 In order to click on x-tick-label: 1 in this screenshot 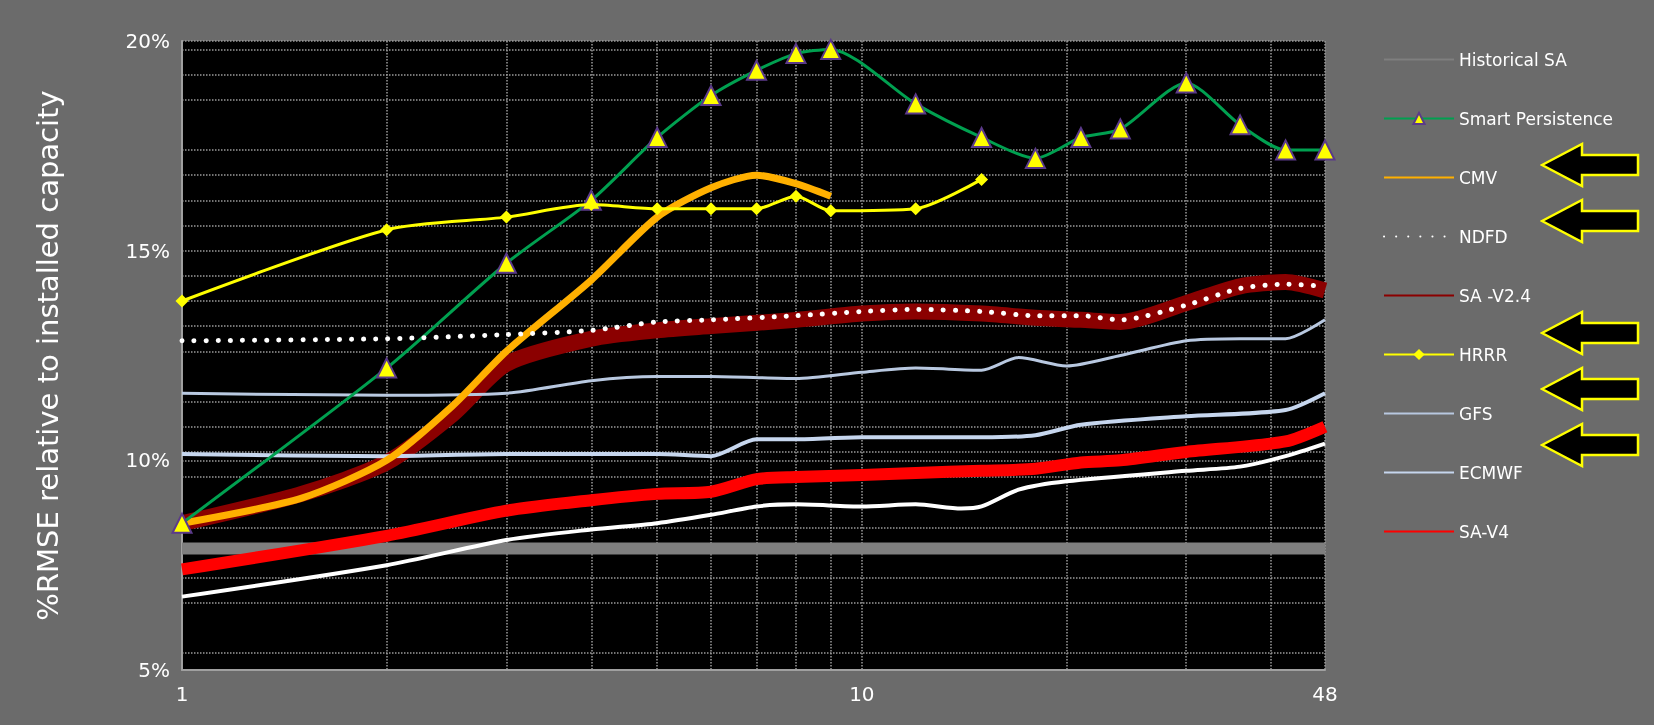, I will do `click(182, 694)`.